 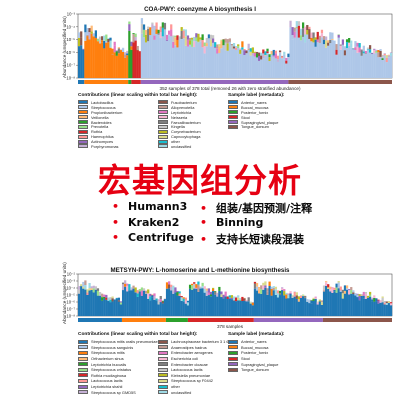 What do you see at coordinates (107, 387) in the screenshot?
I see `legend-label: Leptotrichia shahii` at bounding box center [107, 387].